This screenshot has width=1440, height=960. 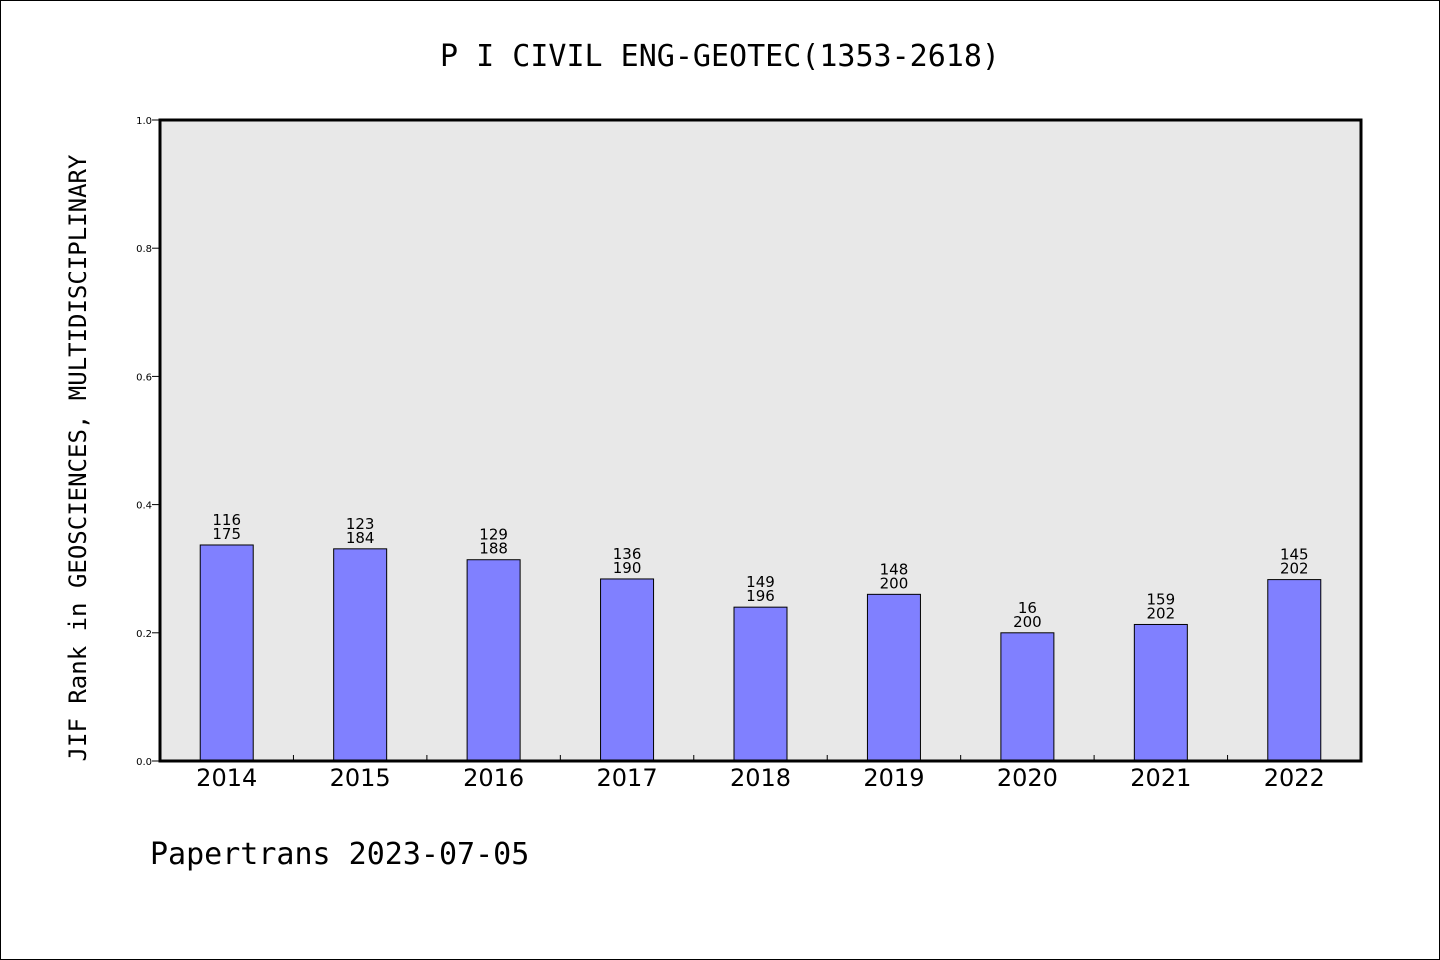 I want to click on bar-rank-label: 16, so click(x=1027, y=608).